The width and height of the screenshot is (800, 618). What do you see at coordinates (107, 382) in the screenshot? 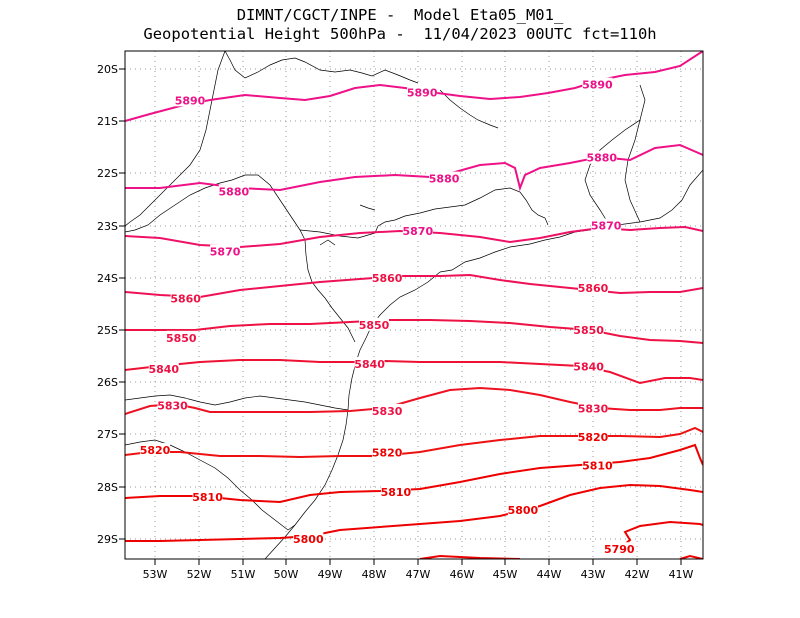
I see `lat-label: 26S` at bounding box center [107, 382].